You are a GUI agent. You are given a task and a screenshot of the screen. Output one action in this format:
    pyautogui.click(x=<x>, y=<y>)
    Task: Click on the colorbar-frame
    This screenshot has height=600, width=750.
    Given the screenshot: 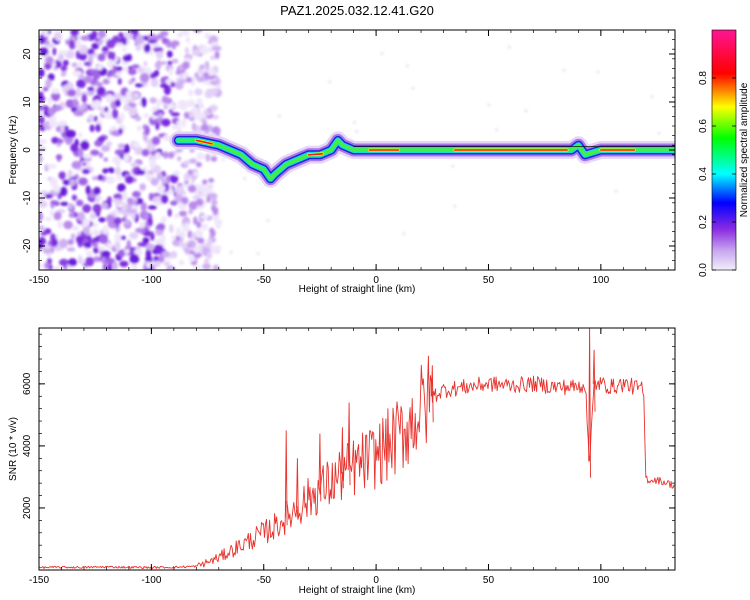 What is the action you would take?
    pyautogui.click(x=724, y=150)
    